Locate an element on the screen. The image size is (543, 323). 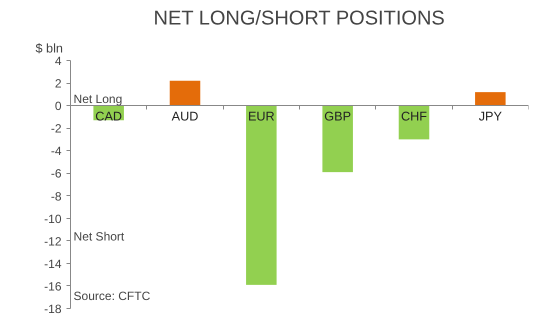
y-tick-label: -12 is located at coordinates (53, 241).